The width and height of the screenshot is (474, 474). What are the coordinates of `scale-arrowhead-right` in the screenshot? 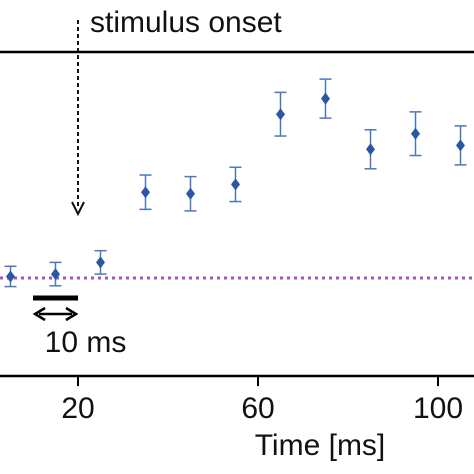 It's located at (72, 314).